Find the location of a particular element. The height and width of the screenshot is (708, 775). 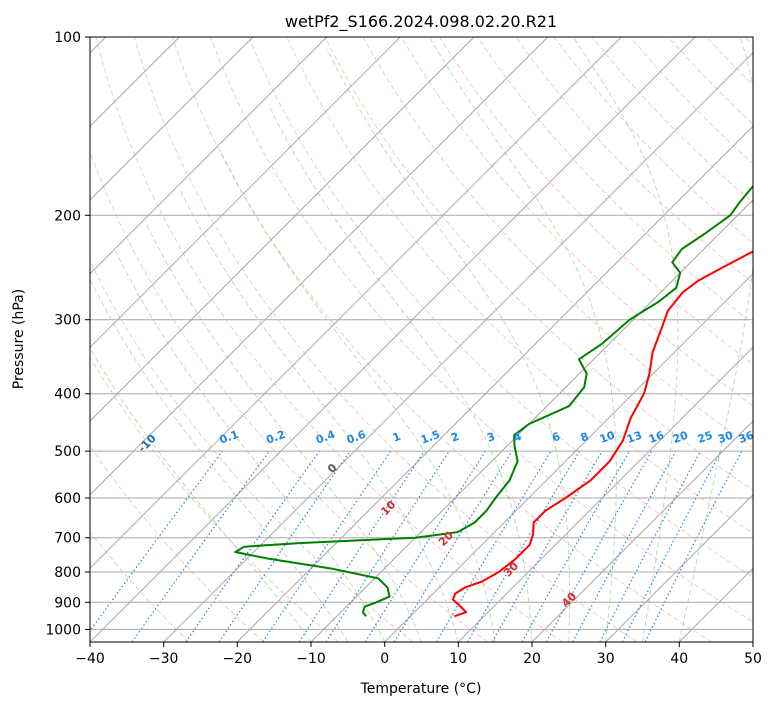

mixing-ratio-label: 8 is located at coordinates (585, 437).